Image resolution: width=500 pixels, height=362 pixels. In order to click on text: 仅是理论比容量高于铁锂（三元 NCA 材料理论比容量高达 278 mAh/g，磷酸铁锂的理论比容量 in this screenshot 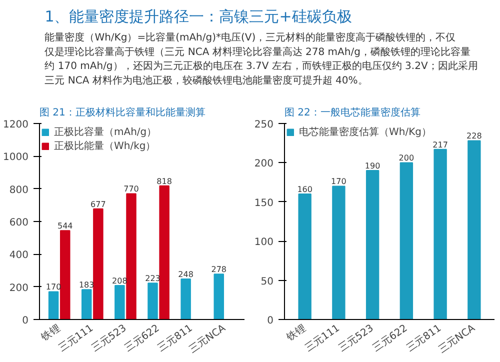, I will do `click(257, 52)`.